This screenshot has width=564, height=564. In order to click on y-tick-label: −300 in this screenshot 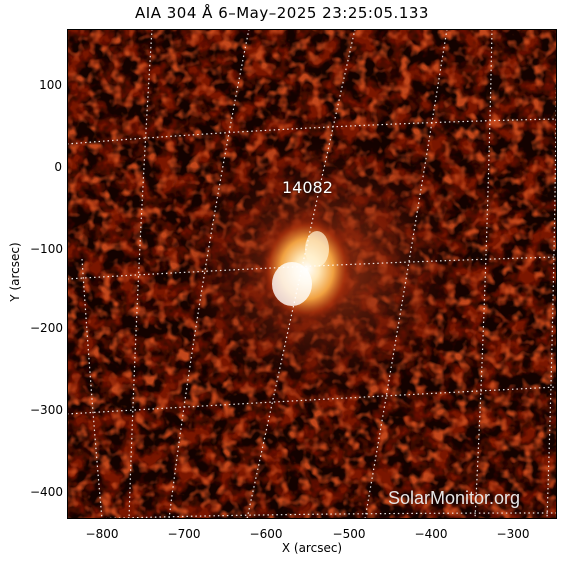, I will do `click(46, 410)`.